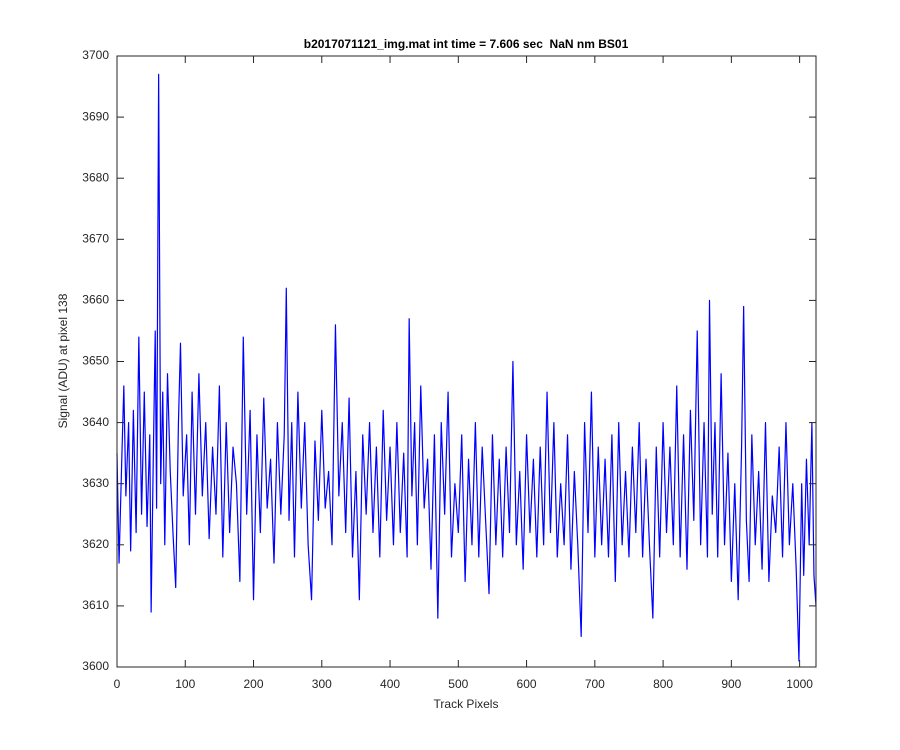  Describe the element at coordinates (95, 666) in the screenshot. I see `y-tick-label: 3600` at that location.